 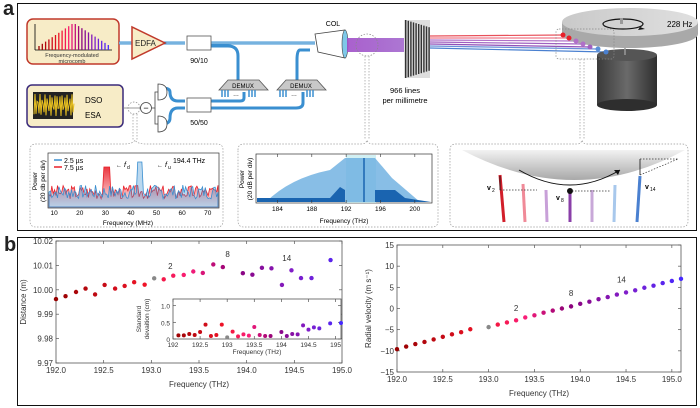 I want to click on grating-label-2: per millimetre, so click(x=404, y=100).